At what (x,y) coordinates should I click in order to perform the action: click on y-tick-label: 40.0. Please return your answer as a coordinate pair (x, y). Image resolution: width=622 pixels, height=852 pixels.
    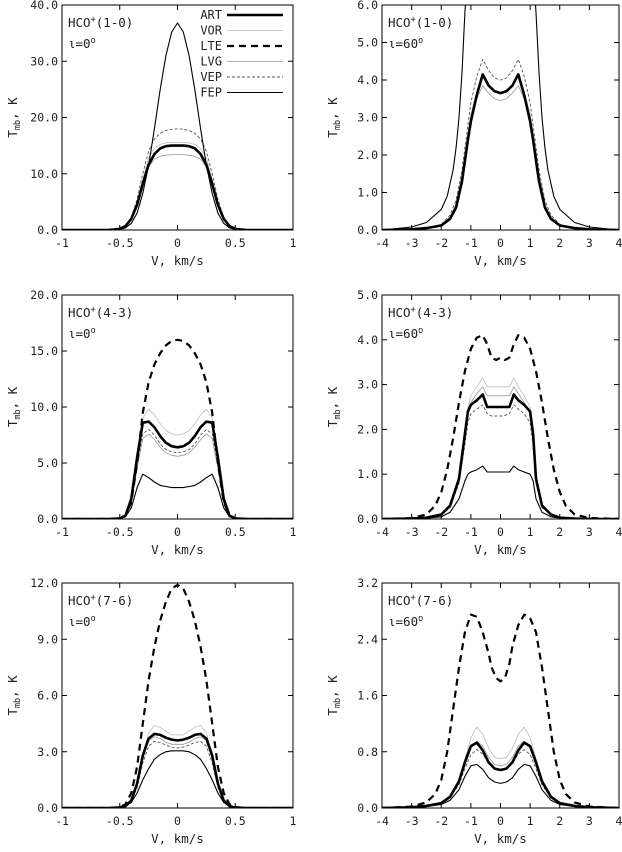
    Looking at the image, I should click on (44, 6).